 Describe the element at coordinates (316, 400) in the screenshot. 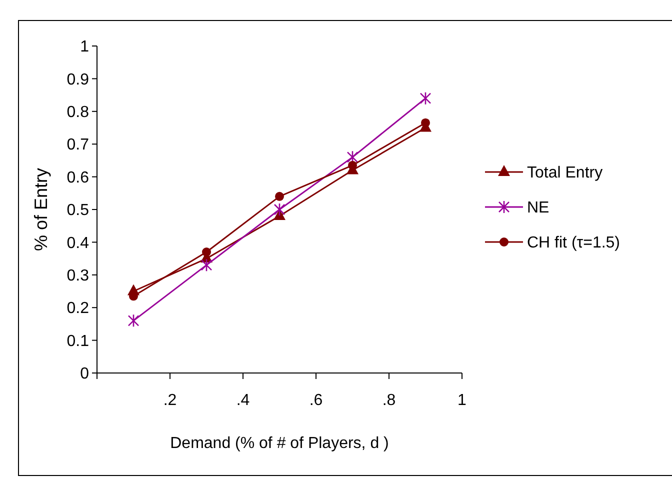

I see `x-tick-label: .6` at that location.